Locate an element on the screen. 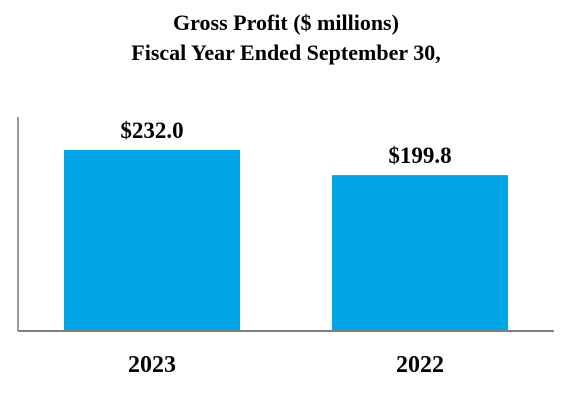 The width and height of the screenshot is (572, 400). x-tick-label-2022: 2022 is located at coordinates (420, 365).